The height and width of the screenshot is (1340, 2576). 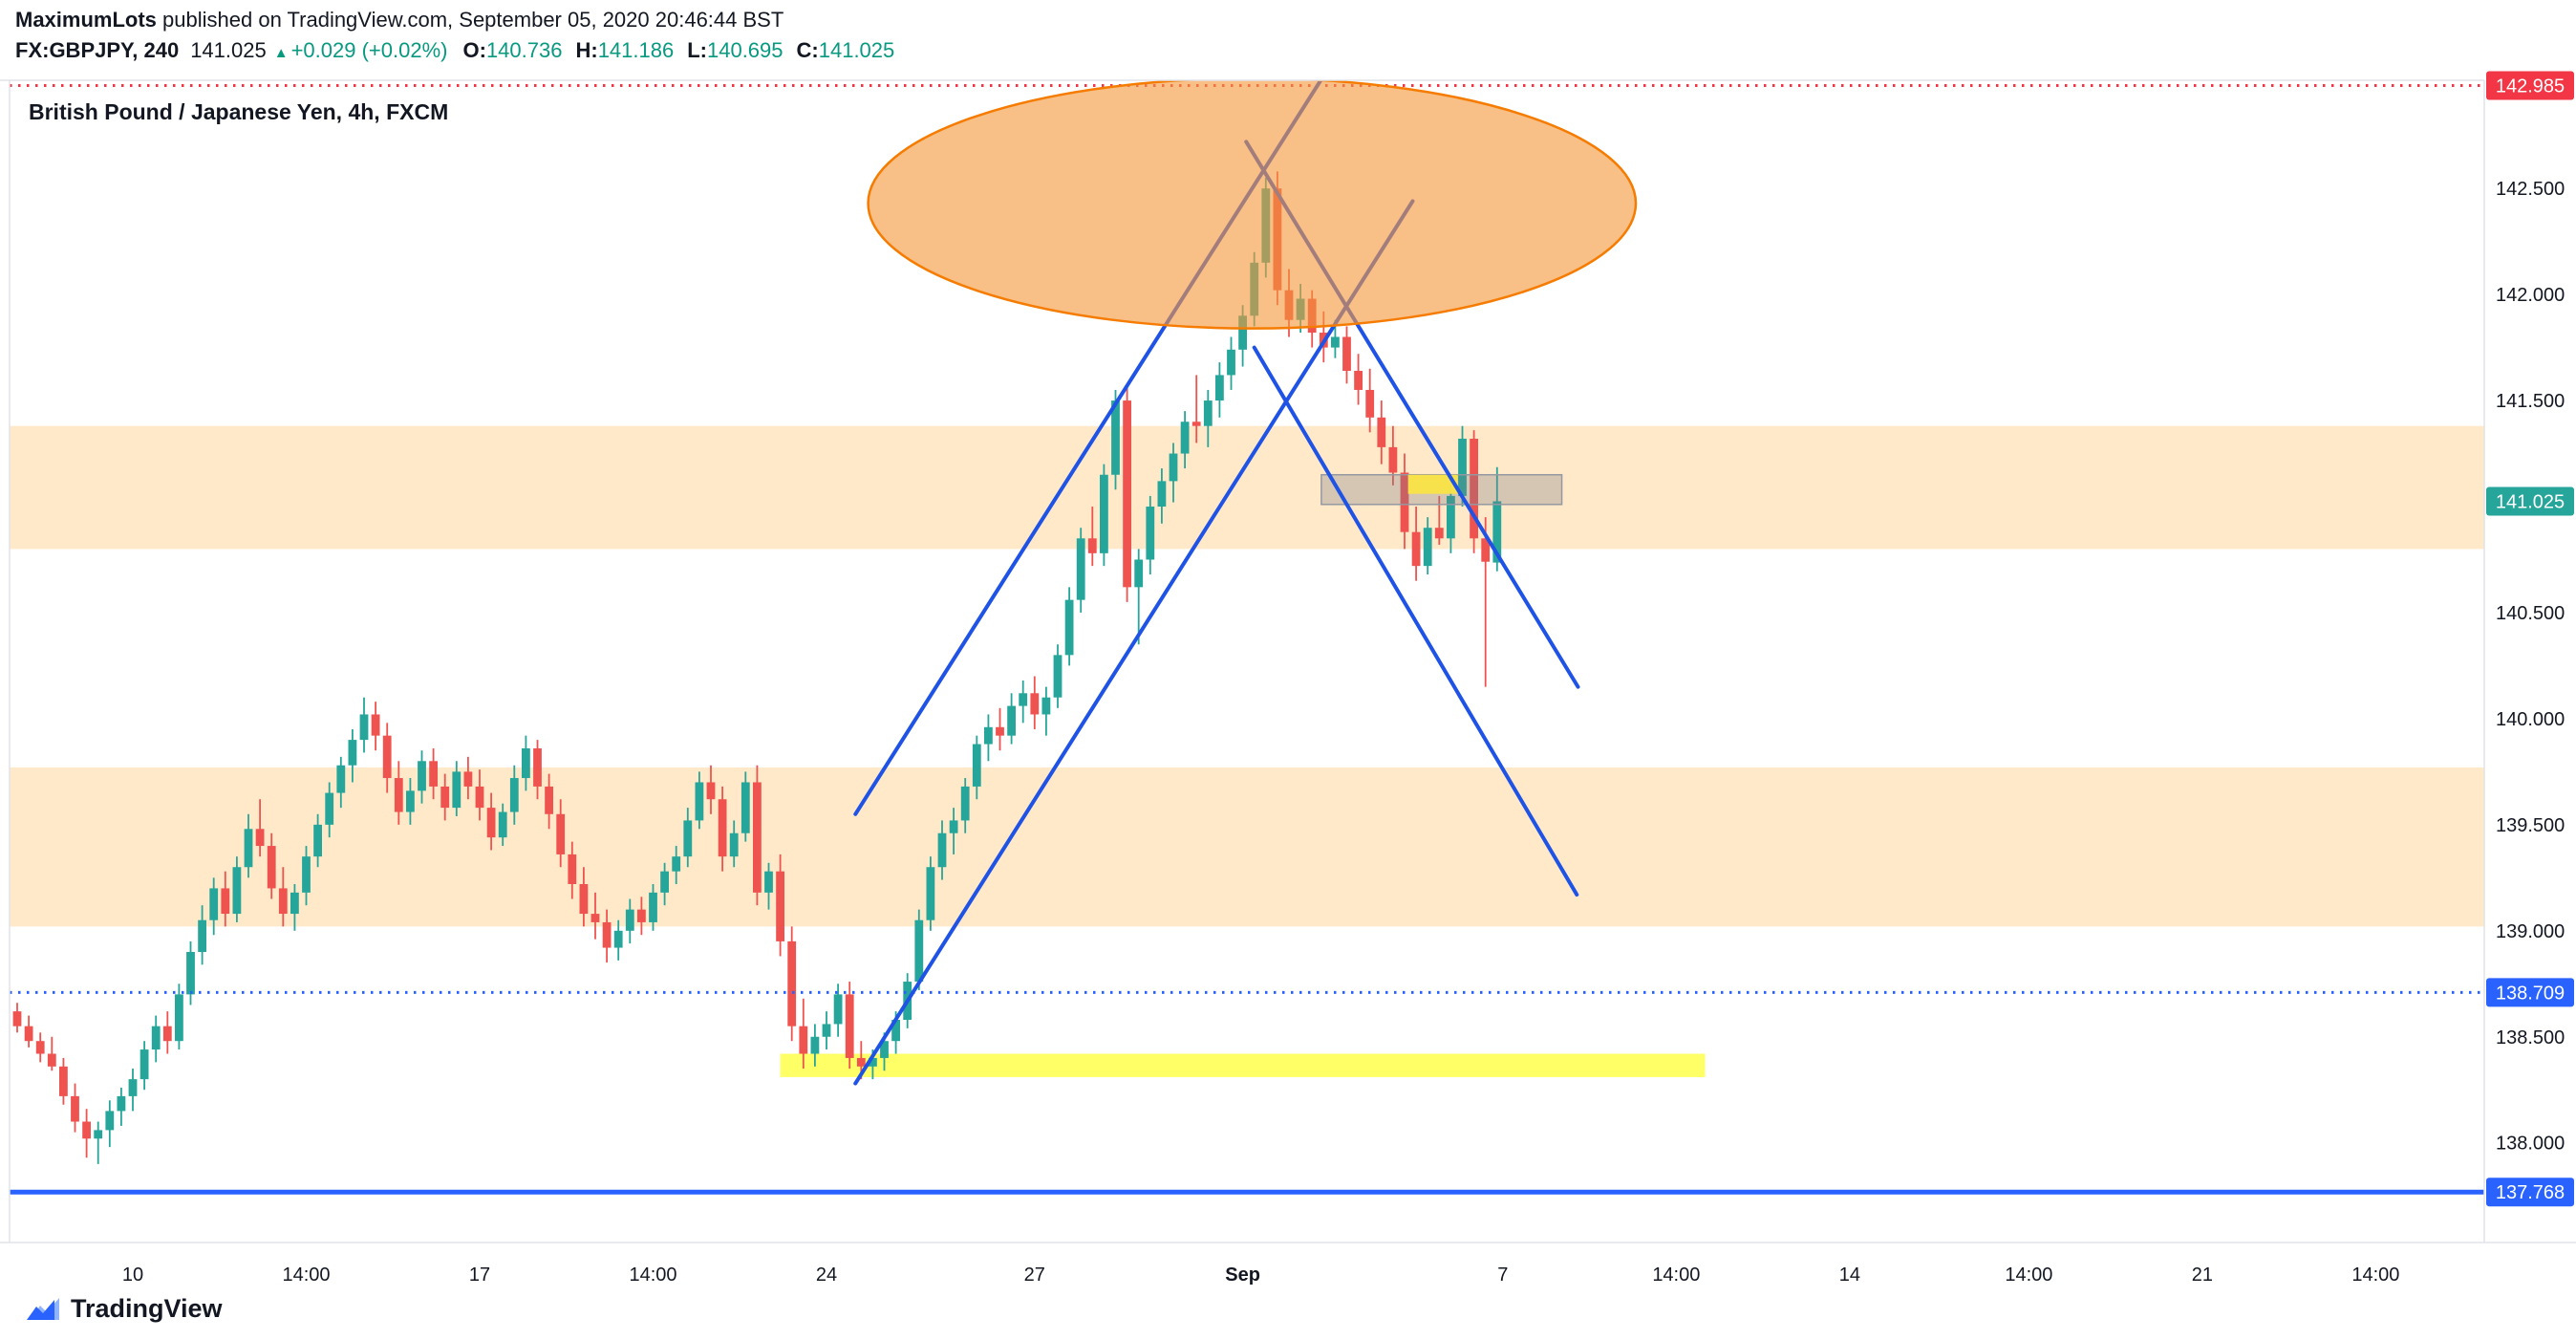 What do you see at coordinates (1415, 621) in the screenshot?
I see `trendline` at bounding box center [1415, 621].